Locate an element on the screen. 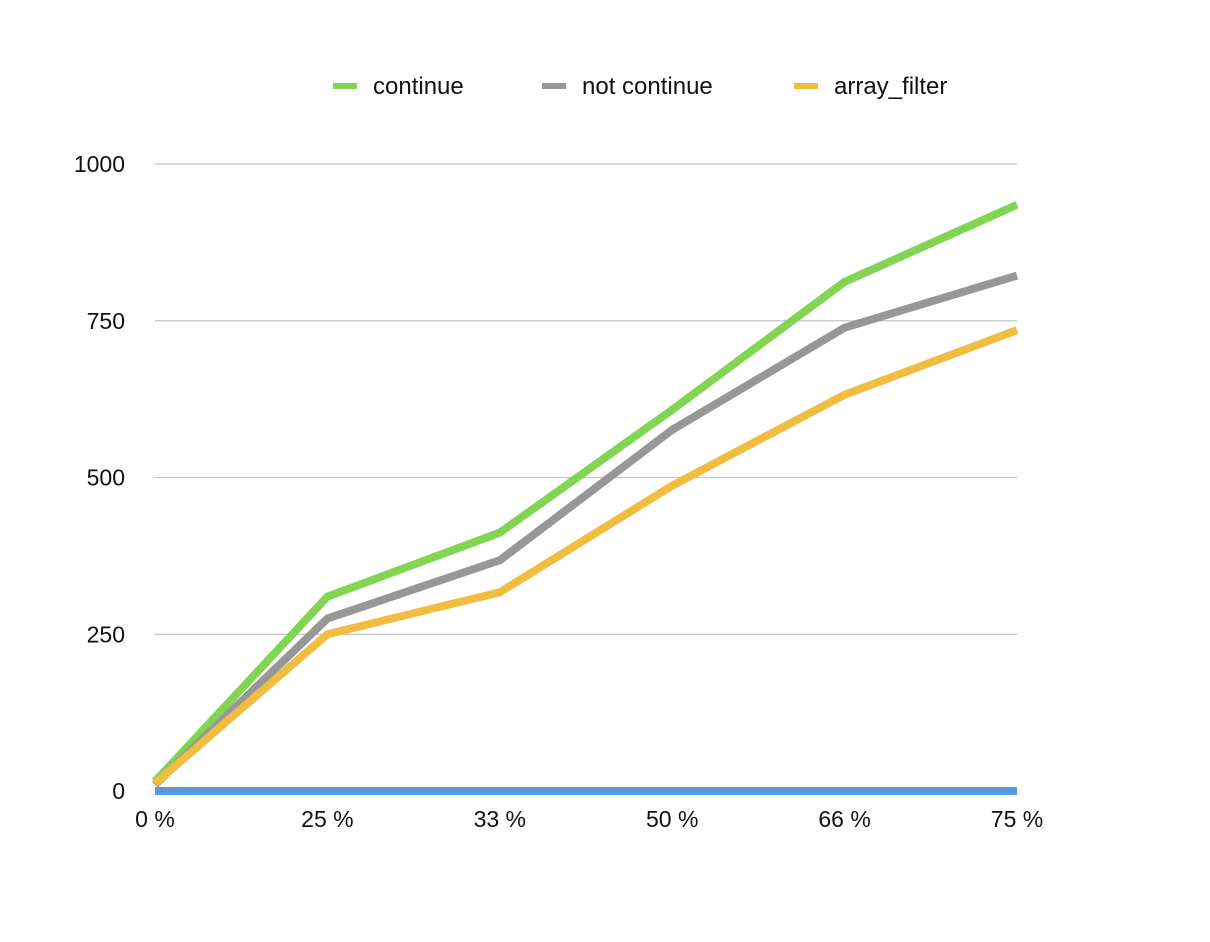  legend-label: array_filter is located at coordinates (890, 86).